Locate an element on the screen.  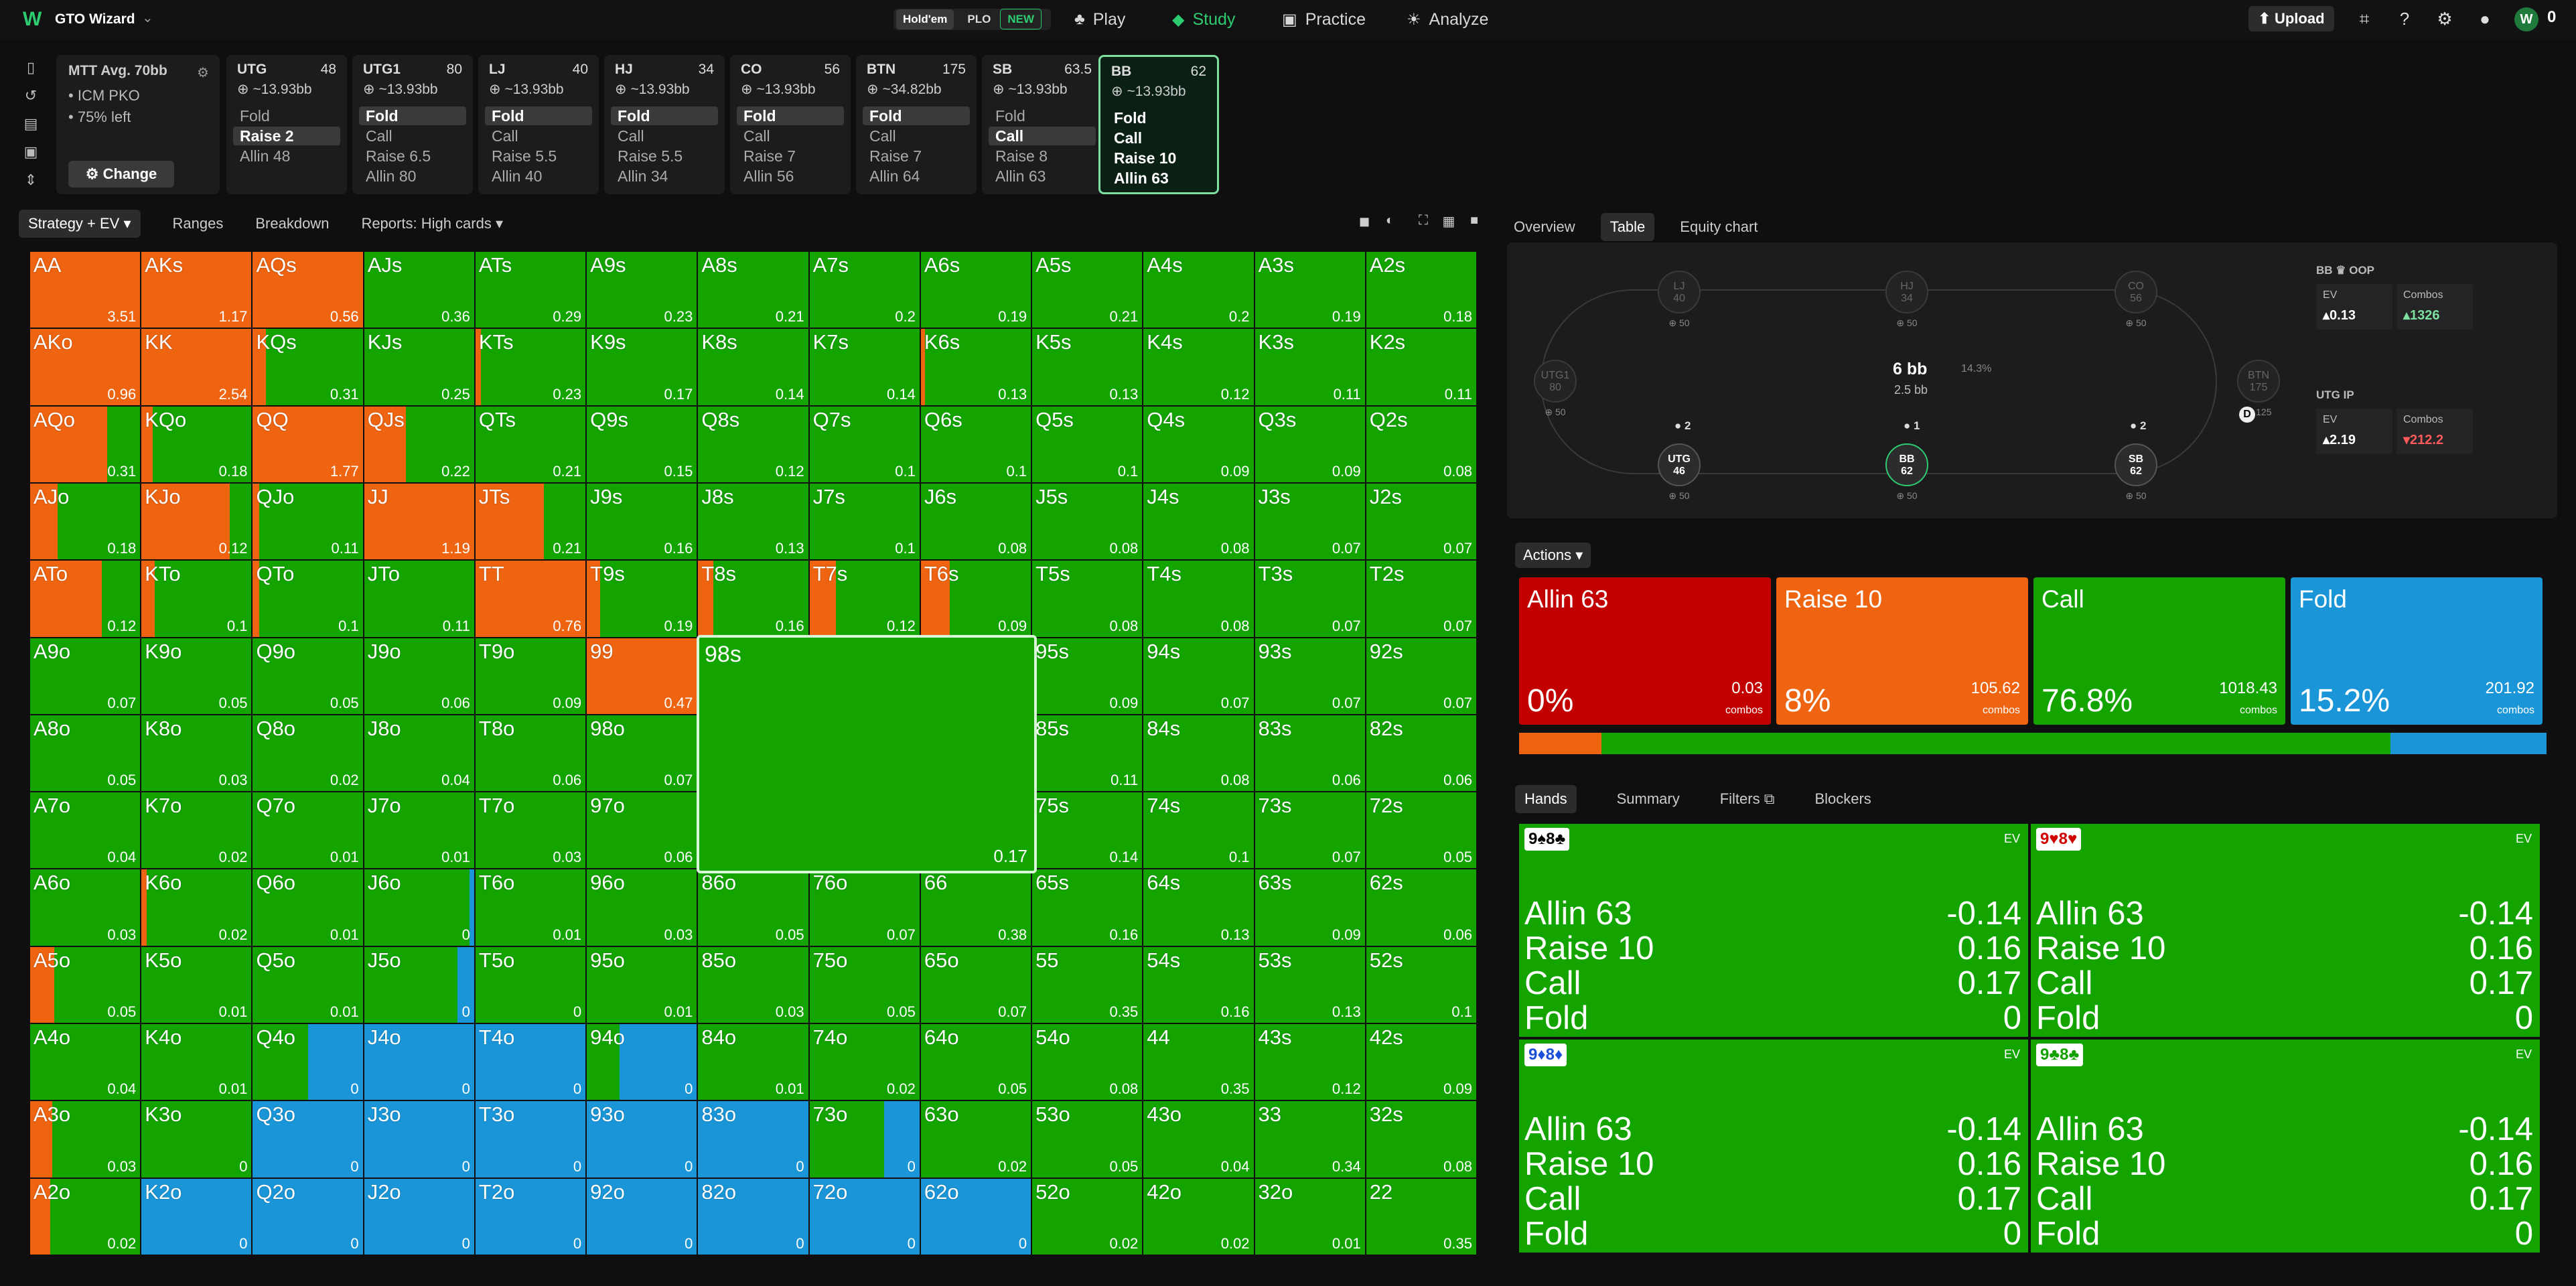
hand-cell: 53o 0.05 is located at coordinates (1088, 1140).